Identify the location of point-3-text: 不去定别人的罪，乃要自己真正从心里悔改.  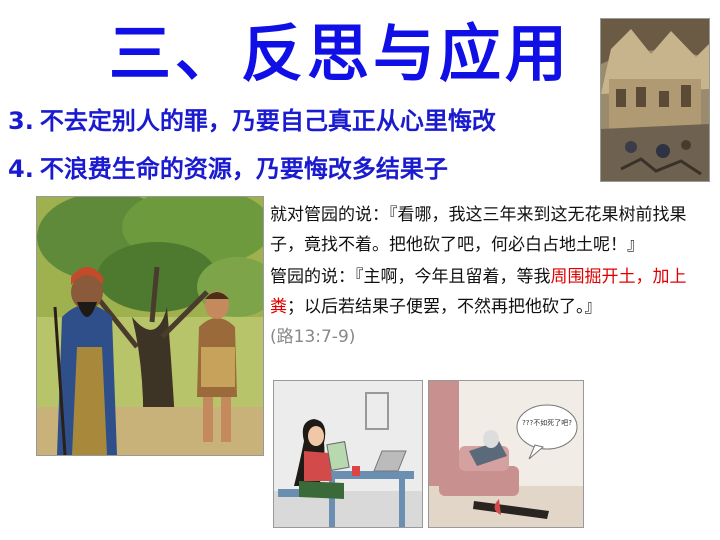
(267, 121).